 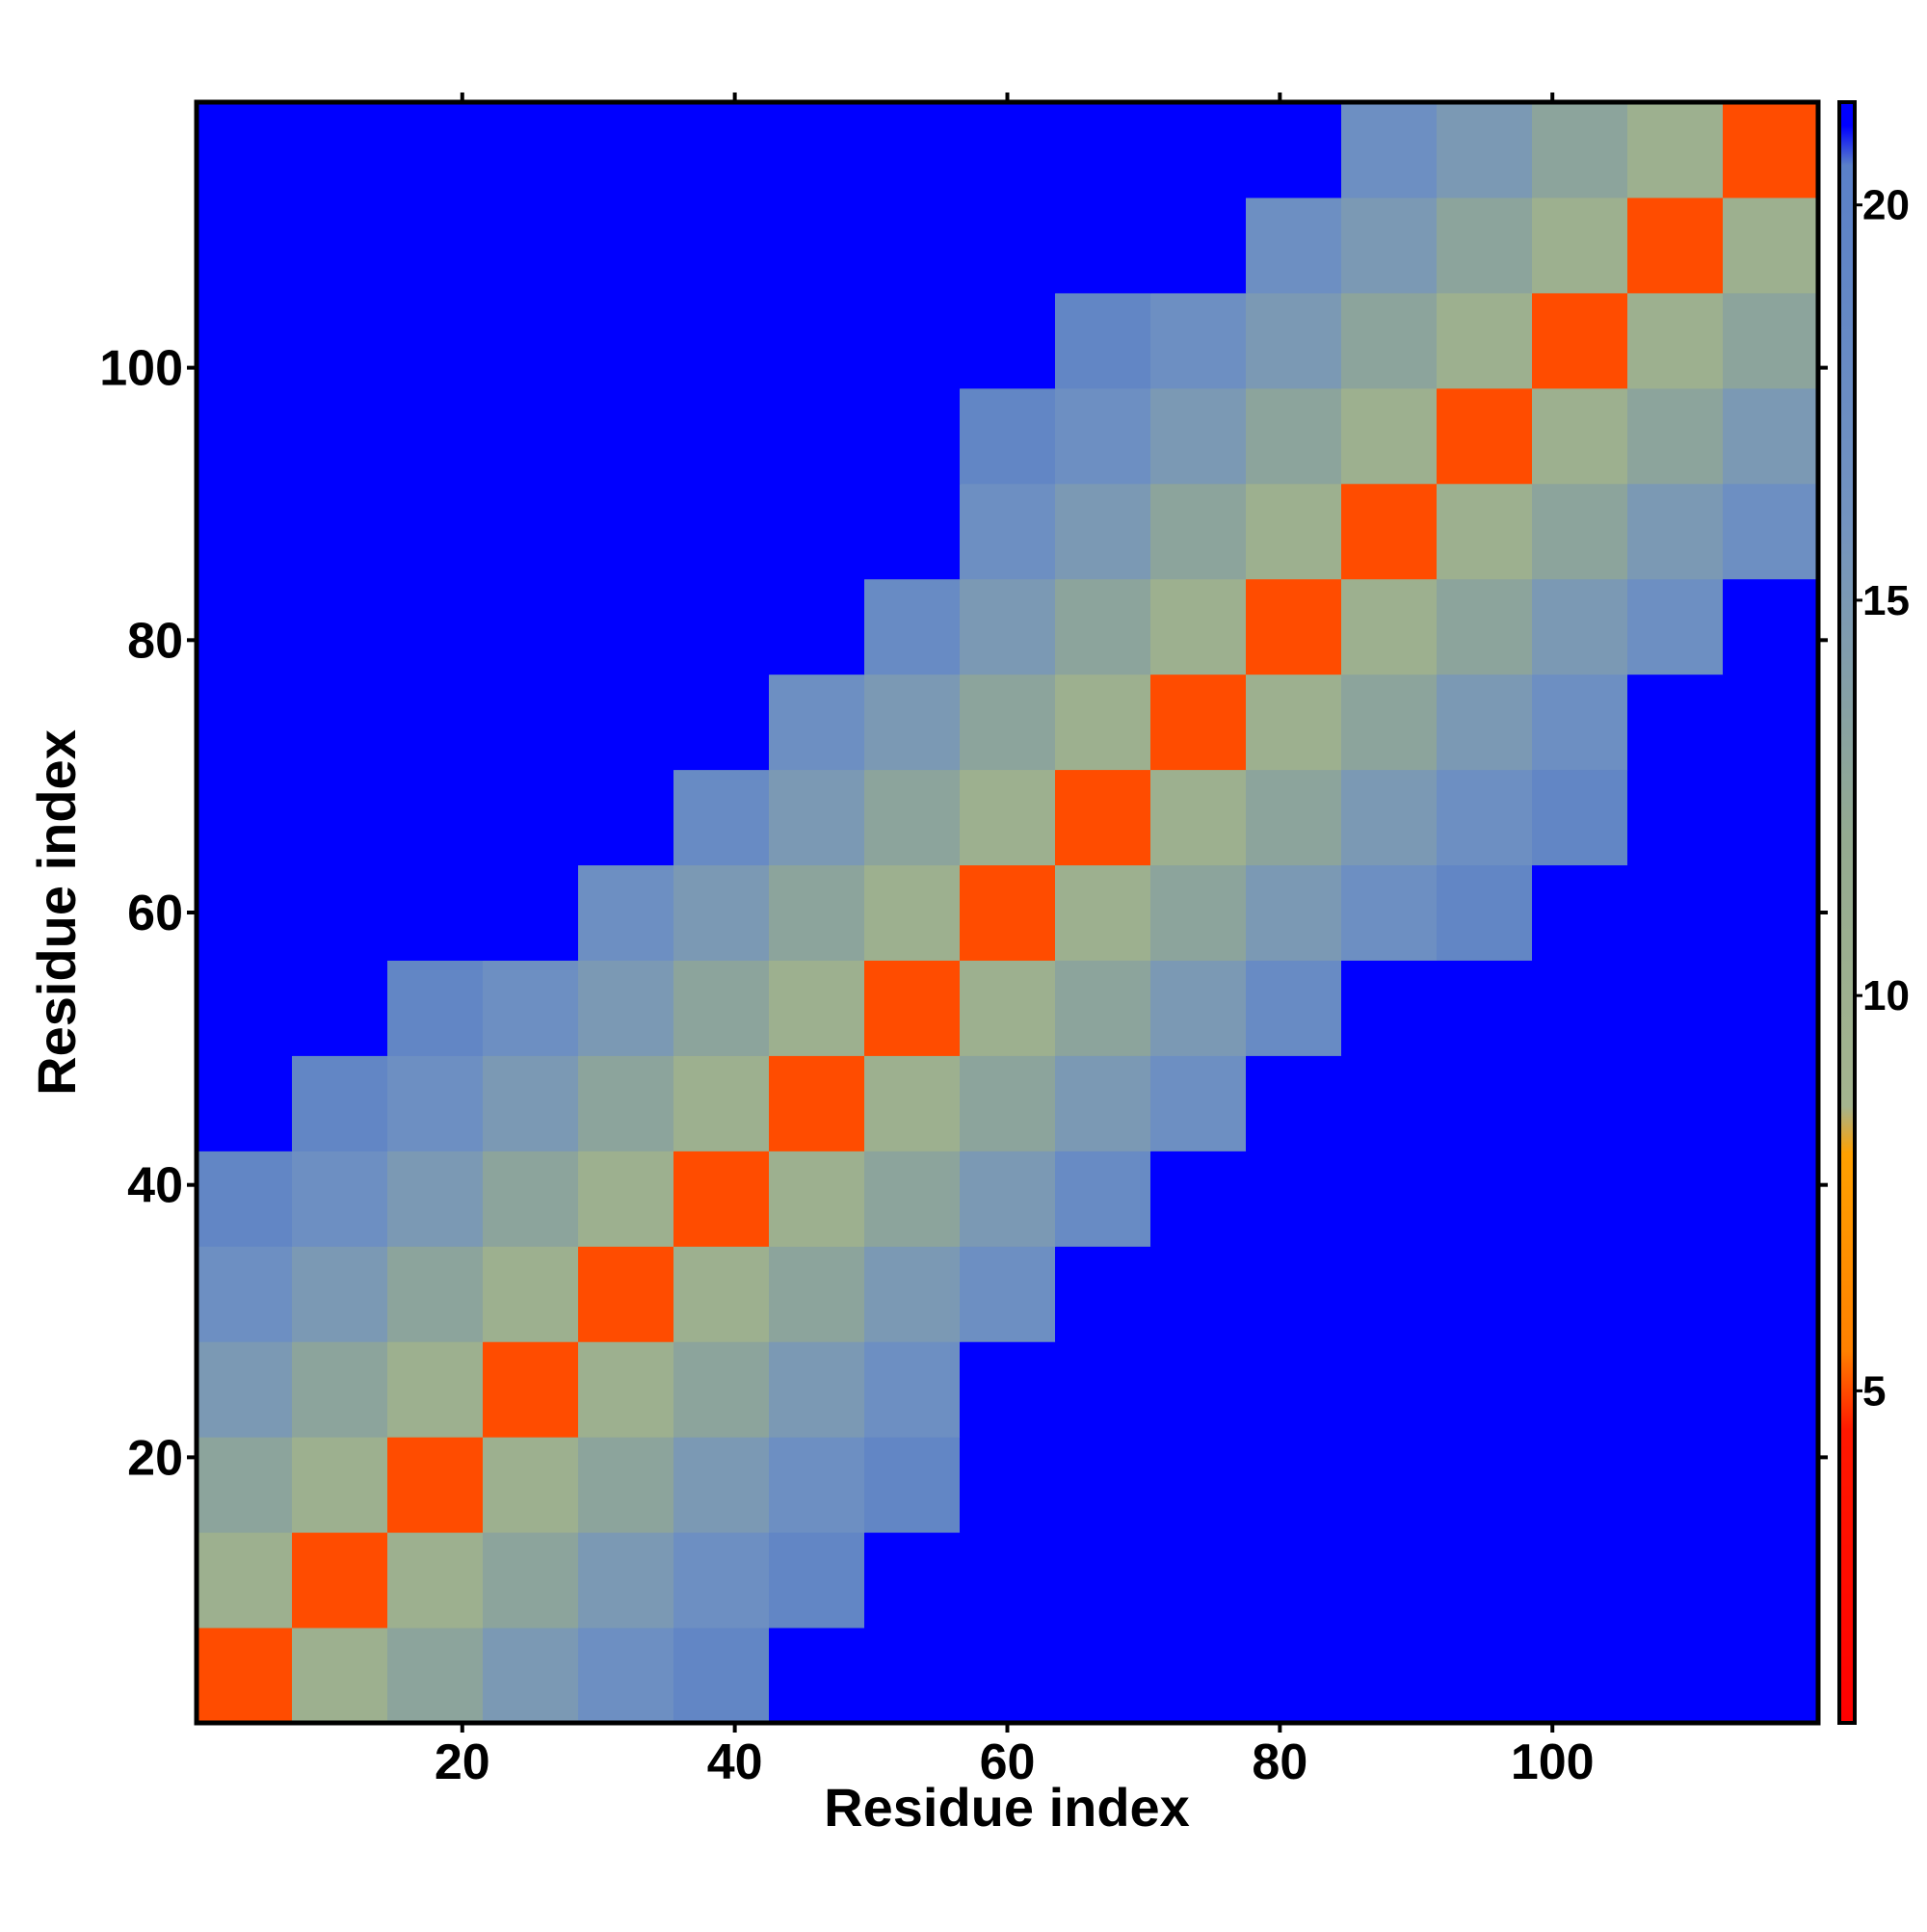 What do you see at coordinates (56, 912) in the screenshot?
I see `y-axis-label: Residue index` at bounding box center [56, 912].